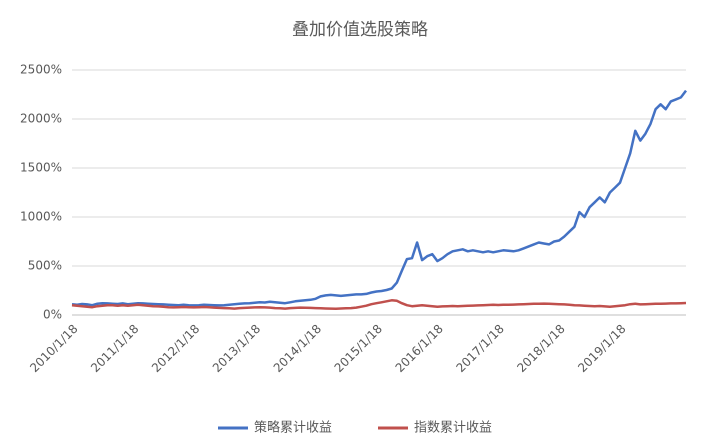  I want to click on series-line, so click(379, 304).